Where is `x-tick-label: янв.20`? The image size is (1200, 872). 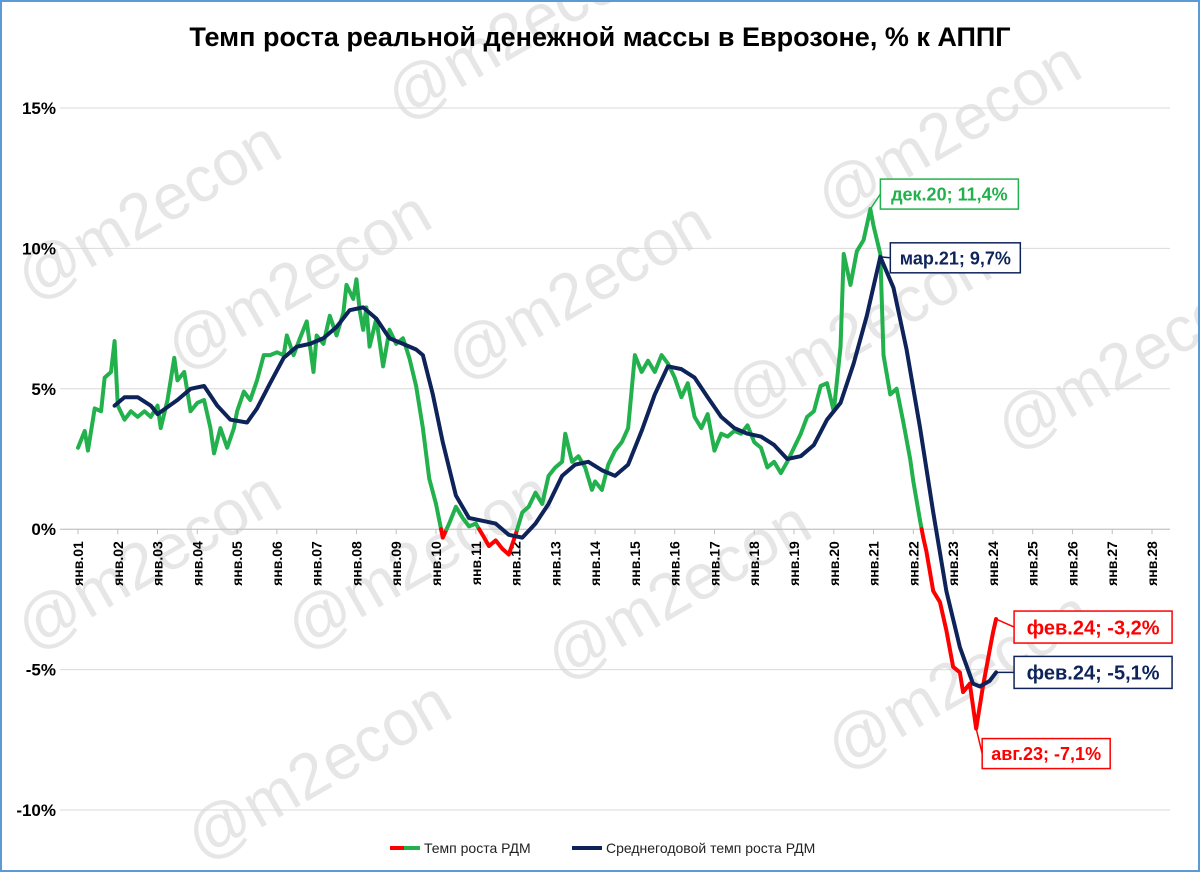
x-tick-label: янв.20 is located at coordinates (834, 563).